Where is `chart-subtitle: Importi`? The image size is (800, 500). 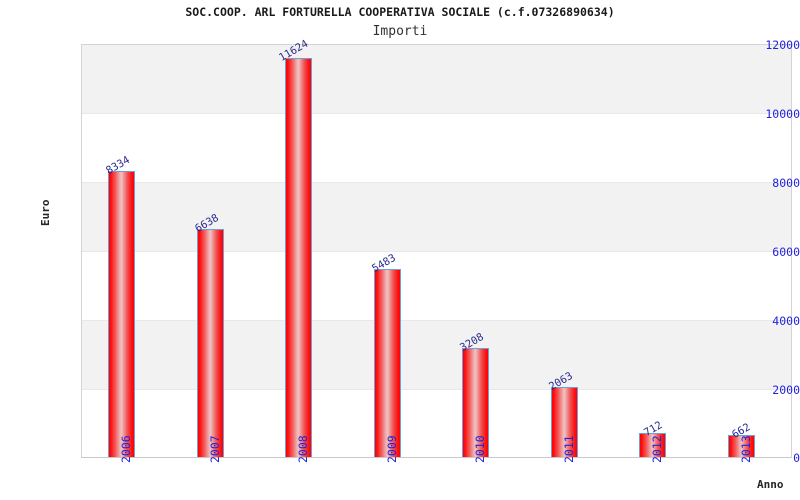
chart-subtitle: Importi is located at coordinates (400, 31).